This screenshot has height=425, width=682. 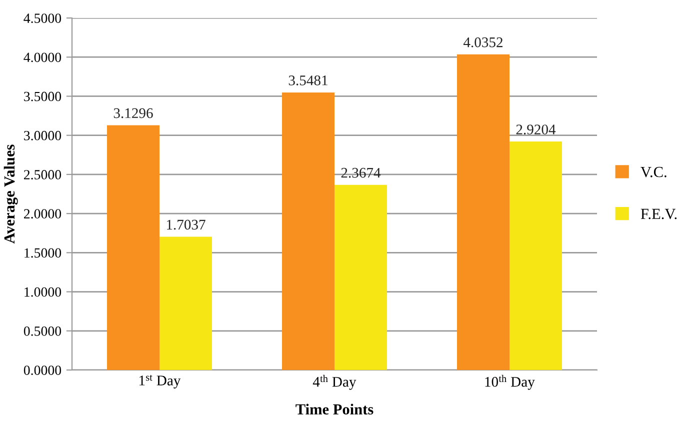 What do you see at coordinates (11, 194) in the screenshot?
I see `y-axis-title: Average Values` at bounding box center [11, 194].